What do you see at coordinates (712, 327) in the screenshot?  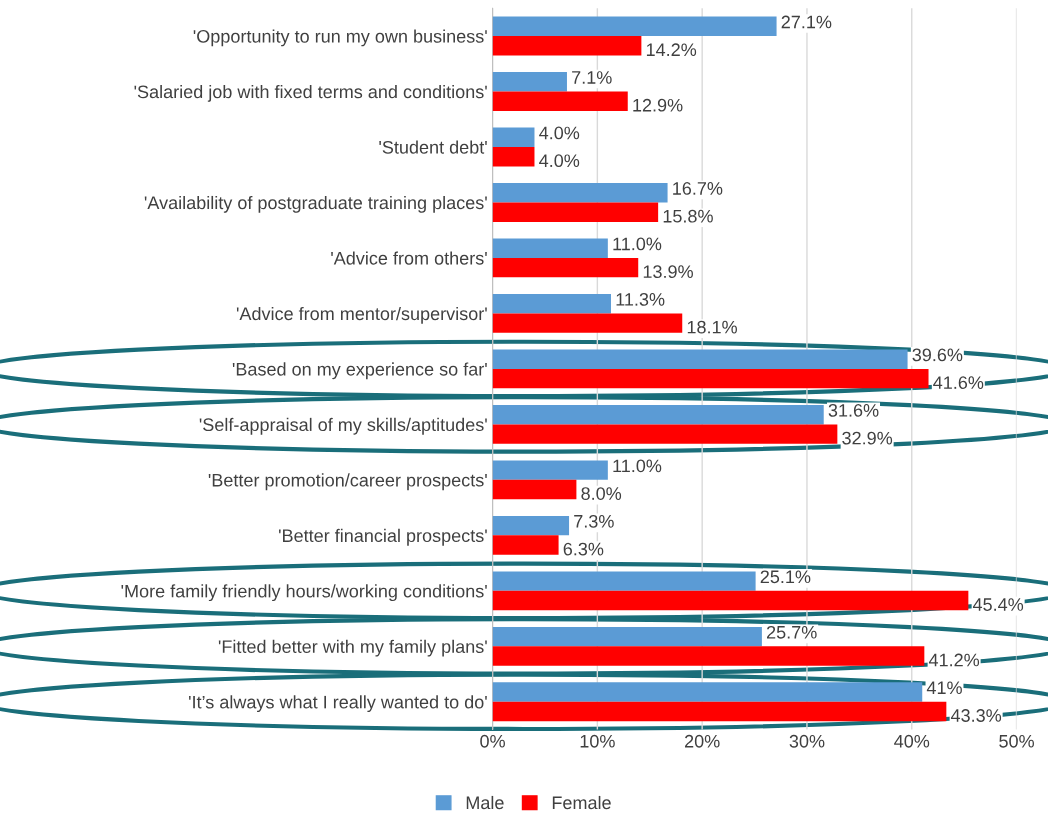 I see `data-label: 18.1%` at bounding box center [712, 327].